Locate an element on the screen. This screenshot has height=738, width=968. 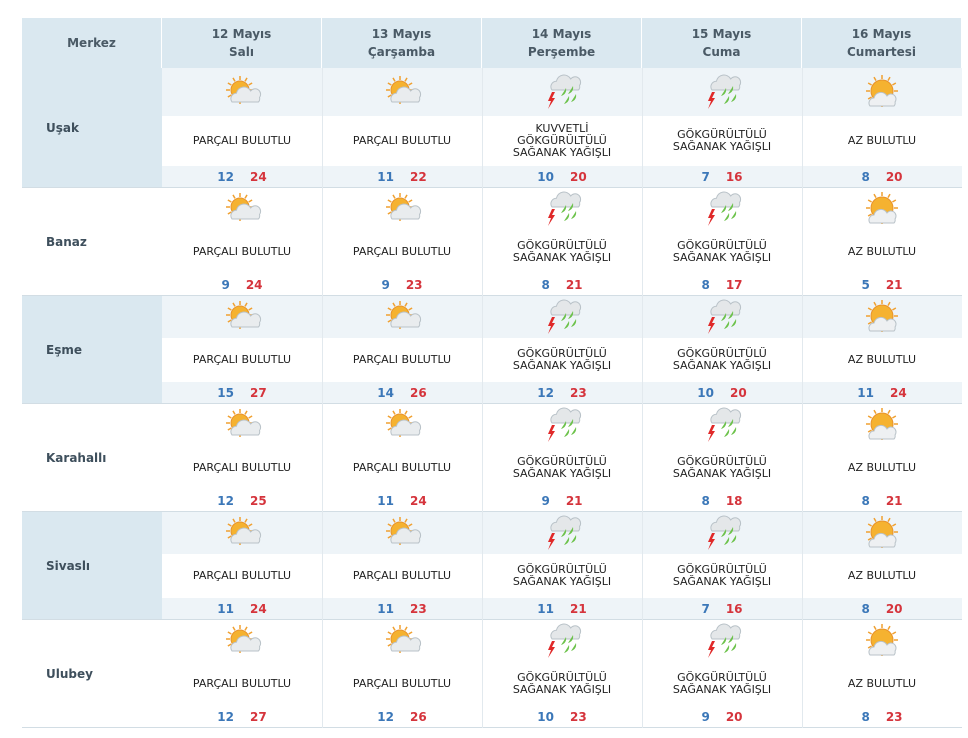
temperatures: 11 21 is located at coordinates (562, 609).